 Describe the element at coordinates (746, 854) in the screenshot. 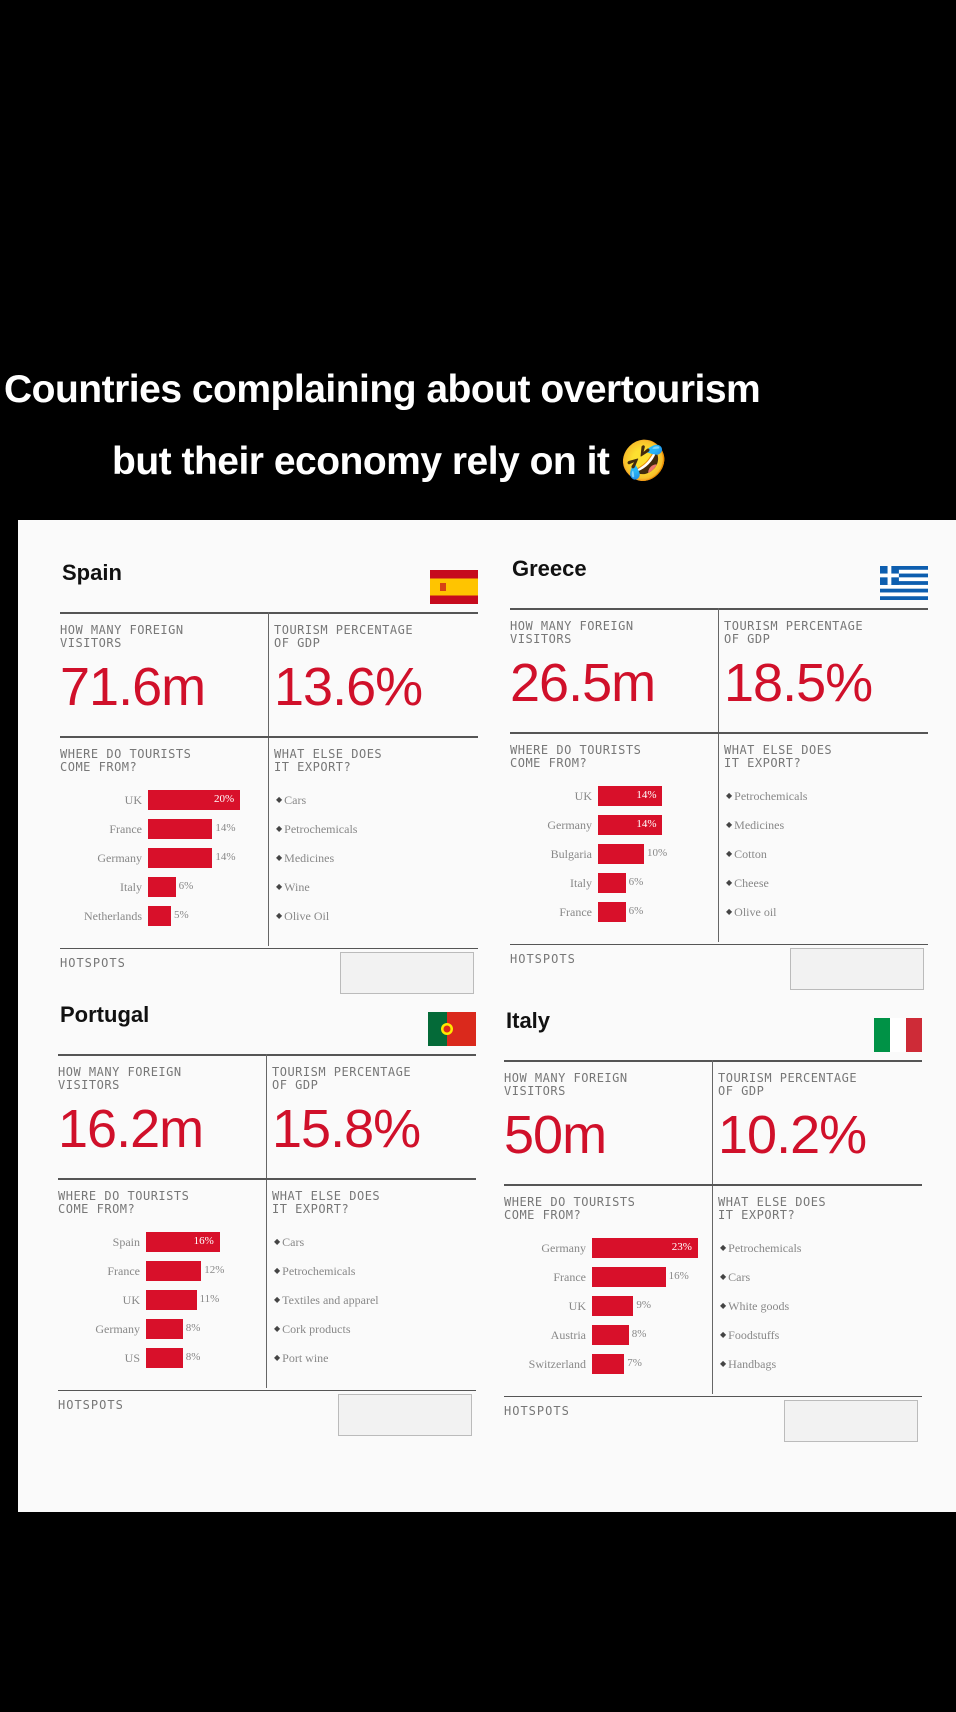

I see `export-item: Cotton` at that location.